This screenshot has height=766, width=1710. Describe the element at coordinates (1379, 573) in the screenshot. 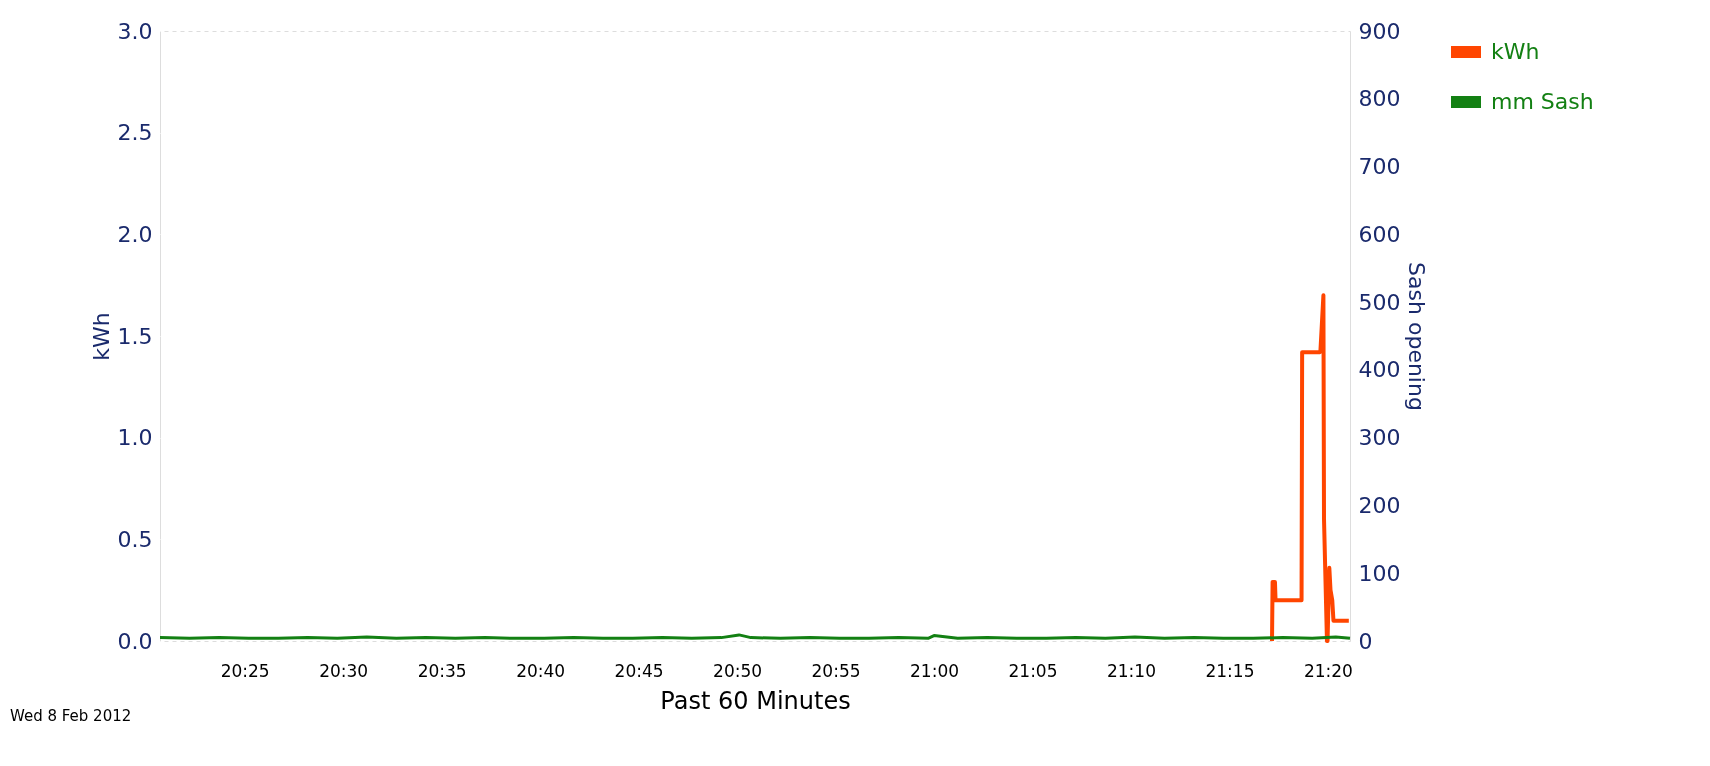

I see `y2-tick-label: 100` at that location.